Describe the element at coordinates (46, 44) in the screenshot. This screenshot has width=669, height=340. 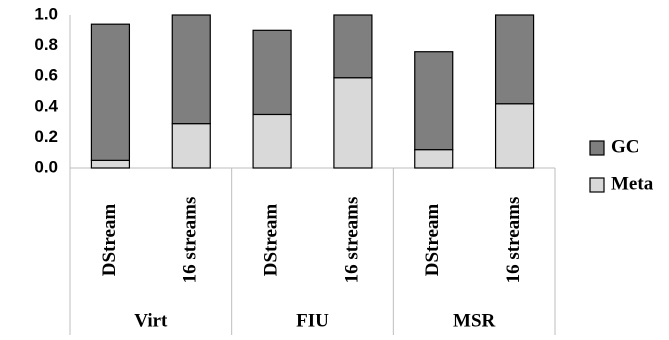
I see `y-tick-label: 0.8` at that location.